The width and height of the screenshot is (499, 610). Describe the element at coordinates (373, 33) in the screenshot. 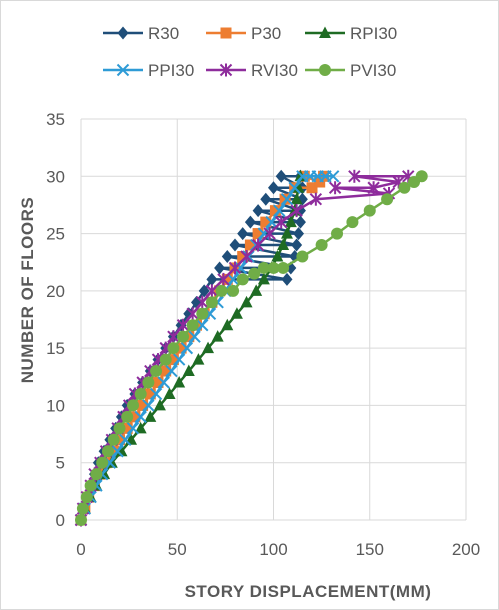

I see `legend-label: RPI30` at that location.